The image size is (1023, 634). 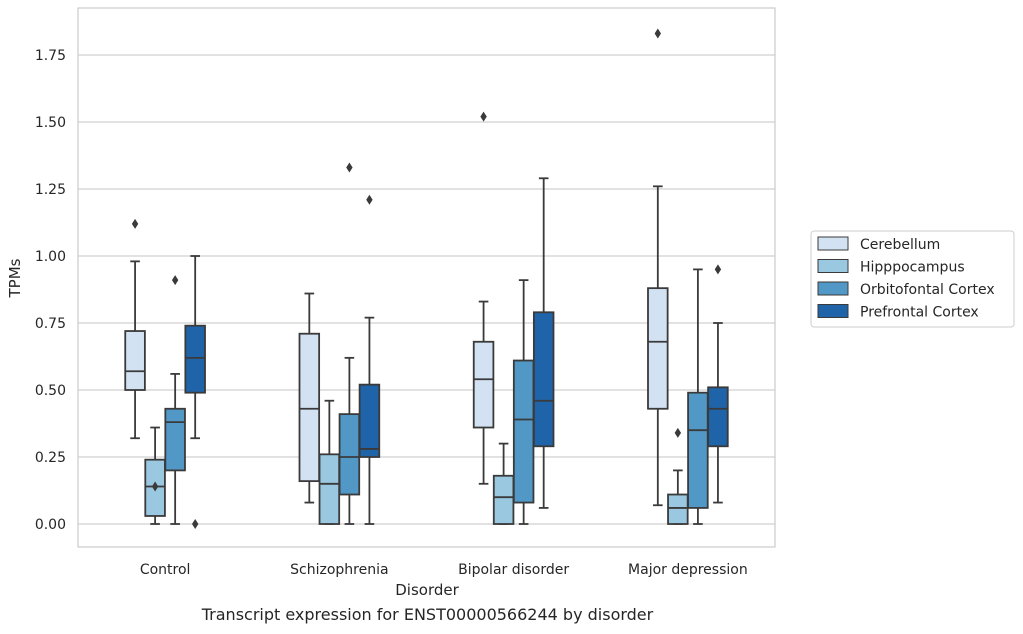 What do you see at coordinates (339, 570) in the screenshot?
I see `x-tick-label: Schizophrenia` at bounding box center [339, 570].